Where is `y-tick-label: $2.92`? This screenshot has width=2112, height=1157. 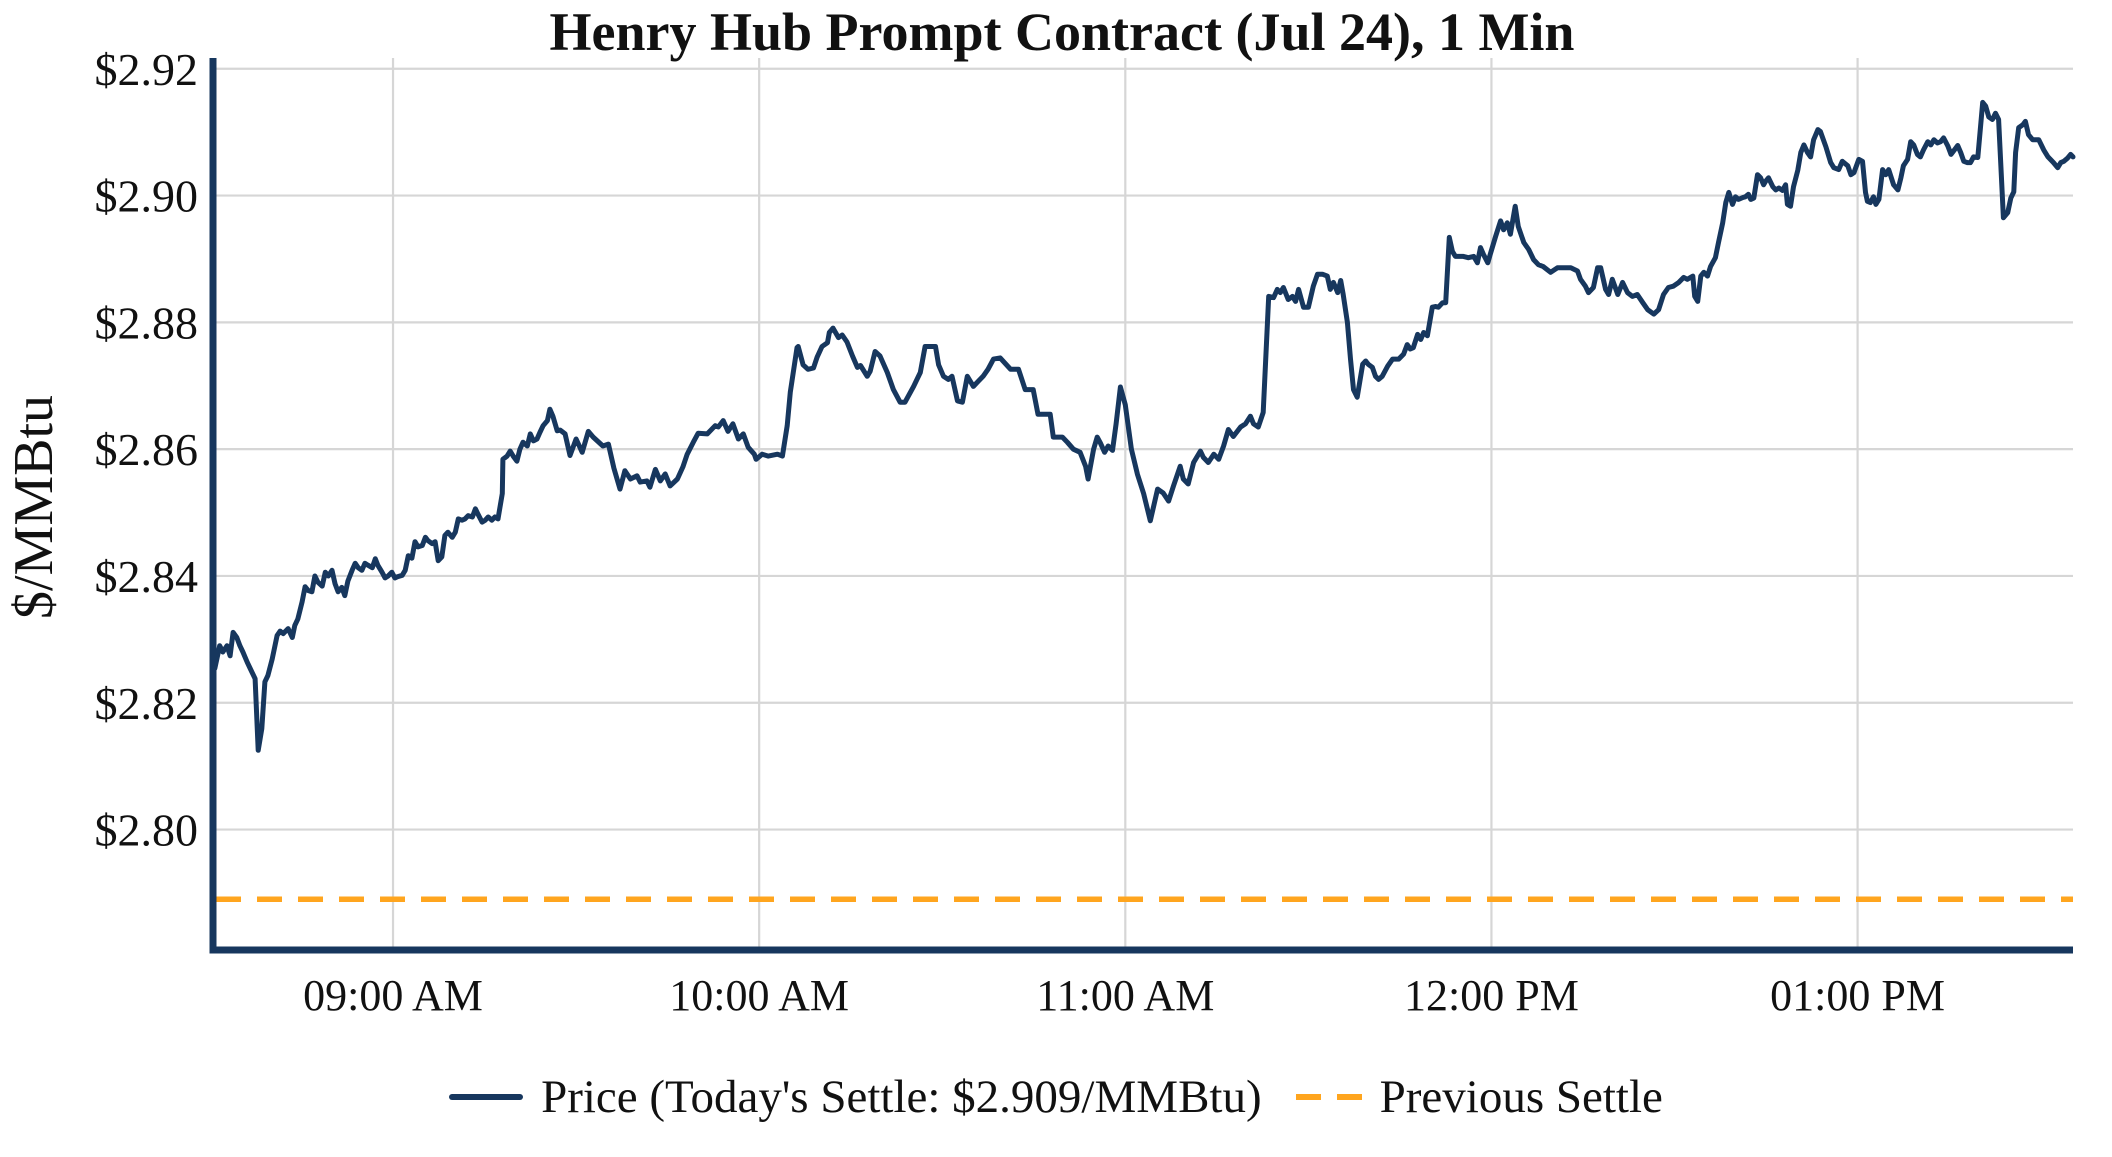 y-tick-label: $2.92 is located at coordinates (147, 69).